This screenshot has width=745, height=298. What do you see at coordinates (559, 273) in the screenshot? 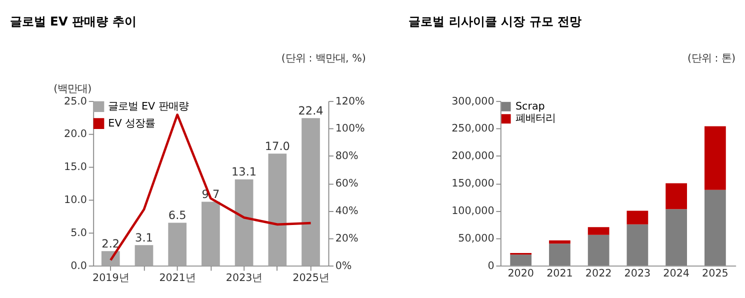
I see `x-tick-label: 2021` at bounding box center [559, 273].